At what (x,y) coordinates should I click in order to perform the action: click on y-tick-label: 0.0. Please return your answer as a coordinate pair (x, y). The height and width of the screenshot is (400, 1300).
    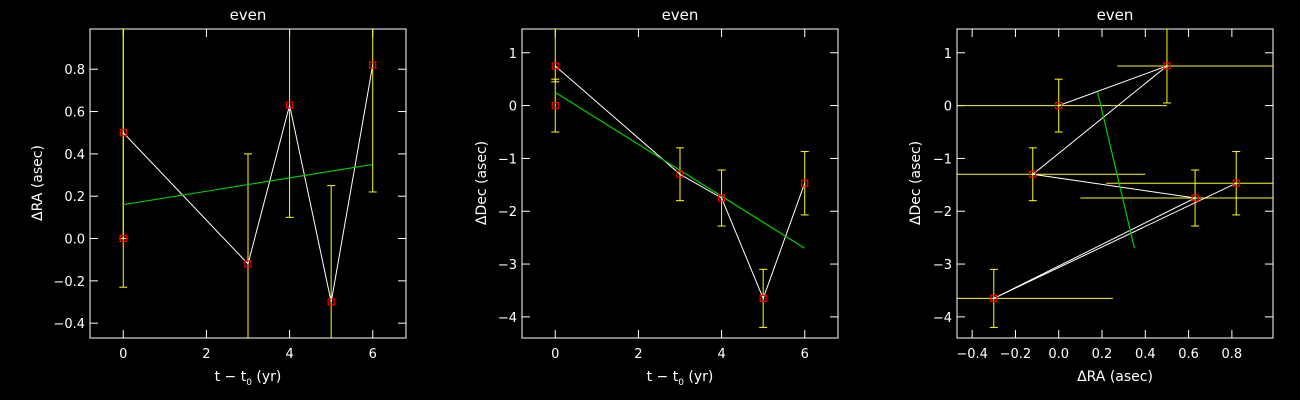
    Looking at the image, I should click on (74, 240).